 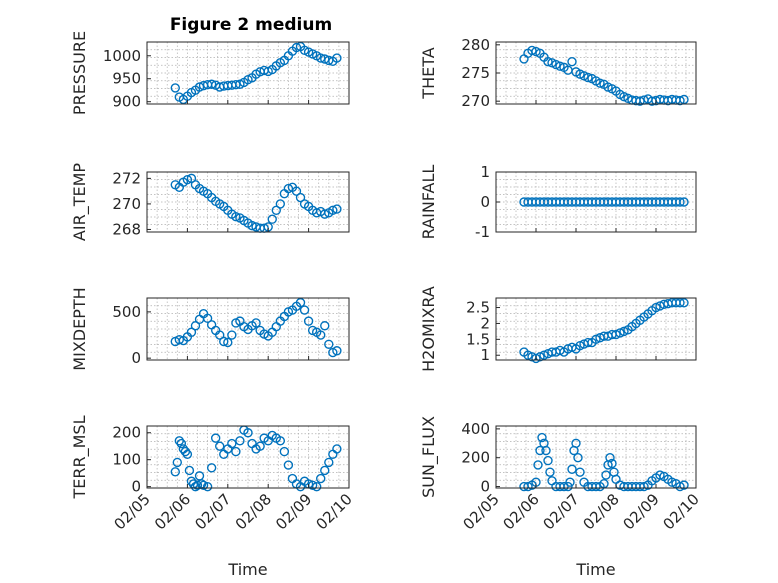 What do you see at coordinates (126, 433) in the screenshot?
I see `y-tick-label: 200` at bounding box center [126, 433].